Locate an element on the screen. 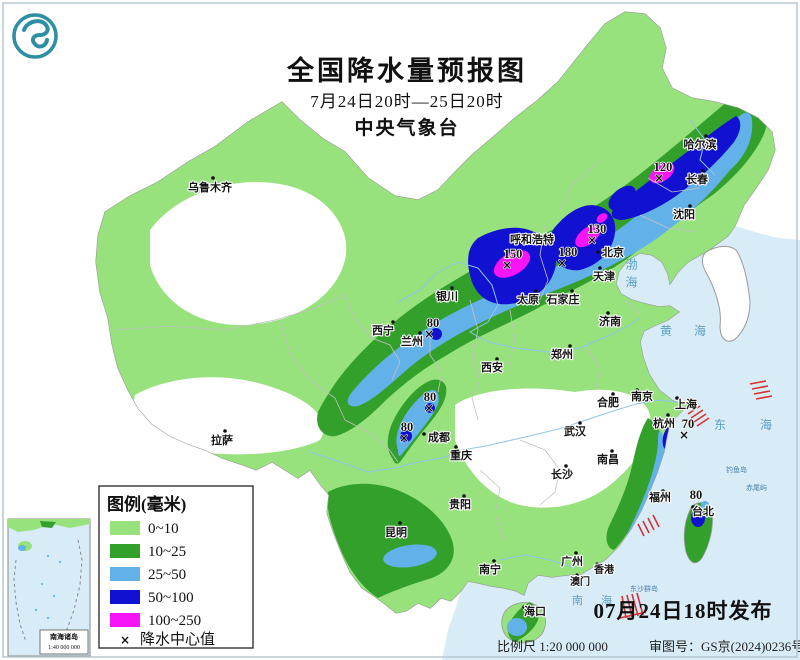 The height and width of the screenshot is (660, 800). city-label: 澳门 is located at coordinates (580, 581).